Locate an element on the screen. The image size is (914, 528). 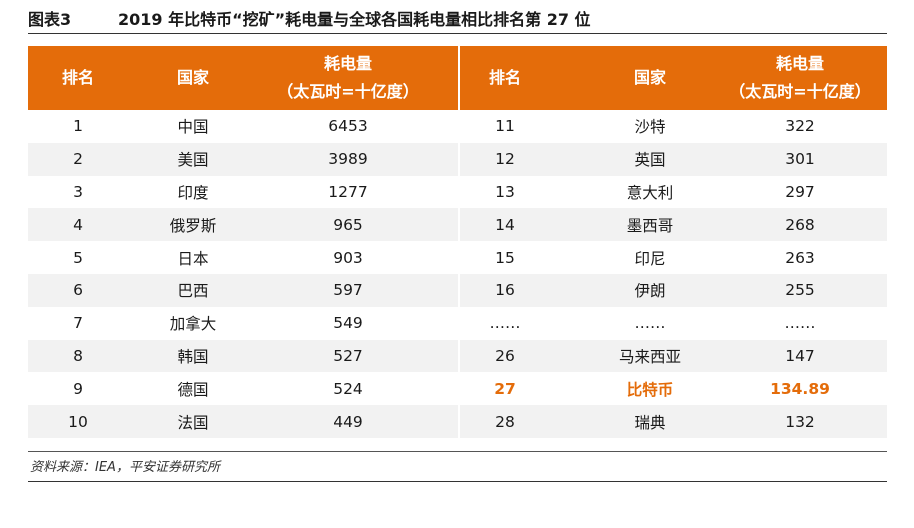
consumption-cell: 263 is located at coordinates (800, 257).